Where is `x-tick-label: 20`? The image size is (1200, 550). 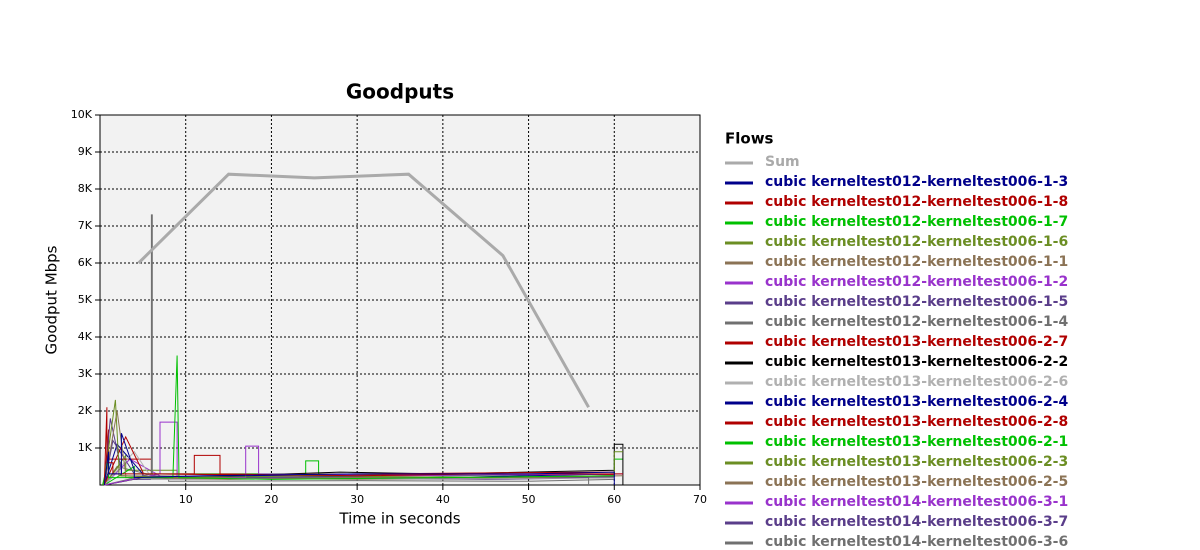
x-tick-label: 20 is located at coordinates (271, 499).